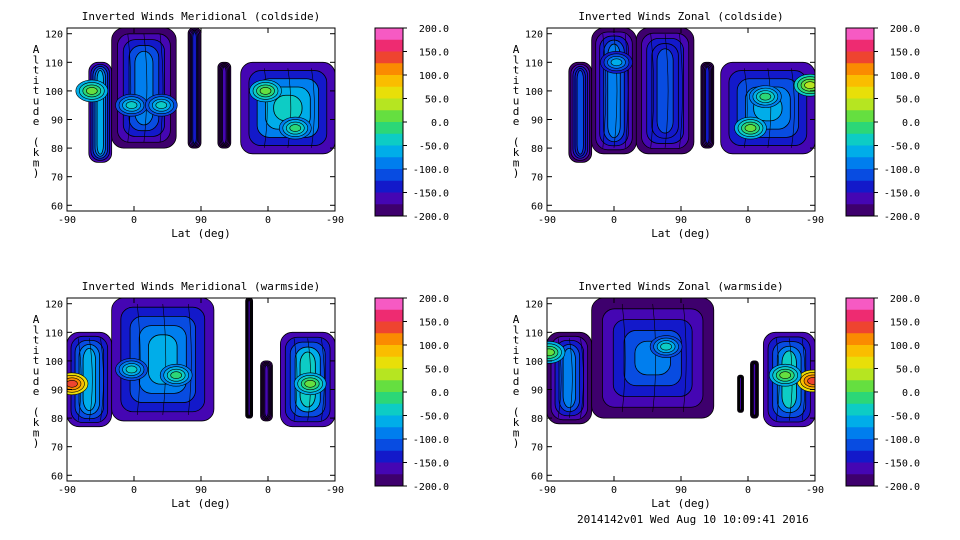  Describe the element at coordinates (534, 63) in the screenshot. I see `y-tick-label: 110` at that location.